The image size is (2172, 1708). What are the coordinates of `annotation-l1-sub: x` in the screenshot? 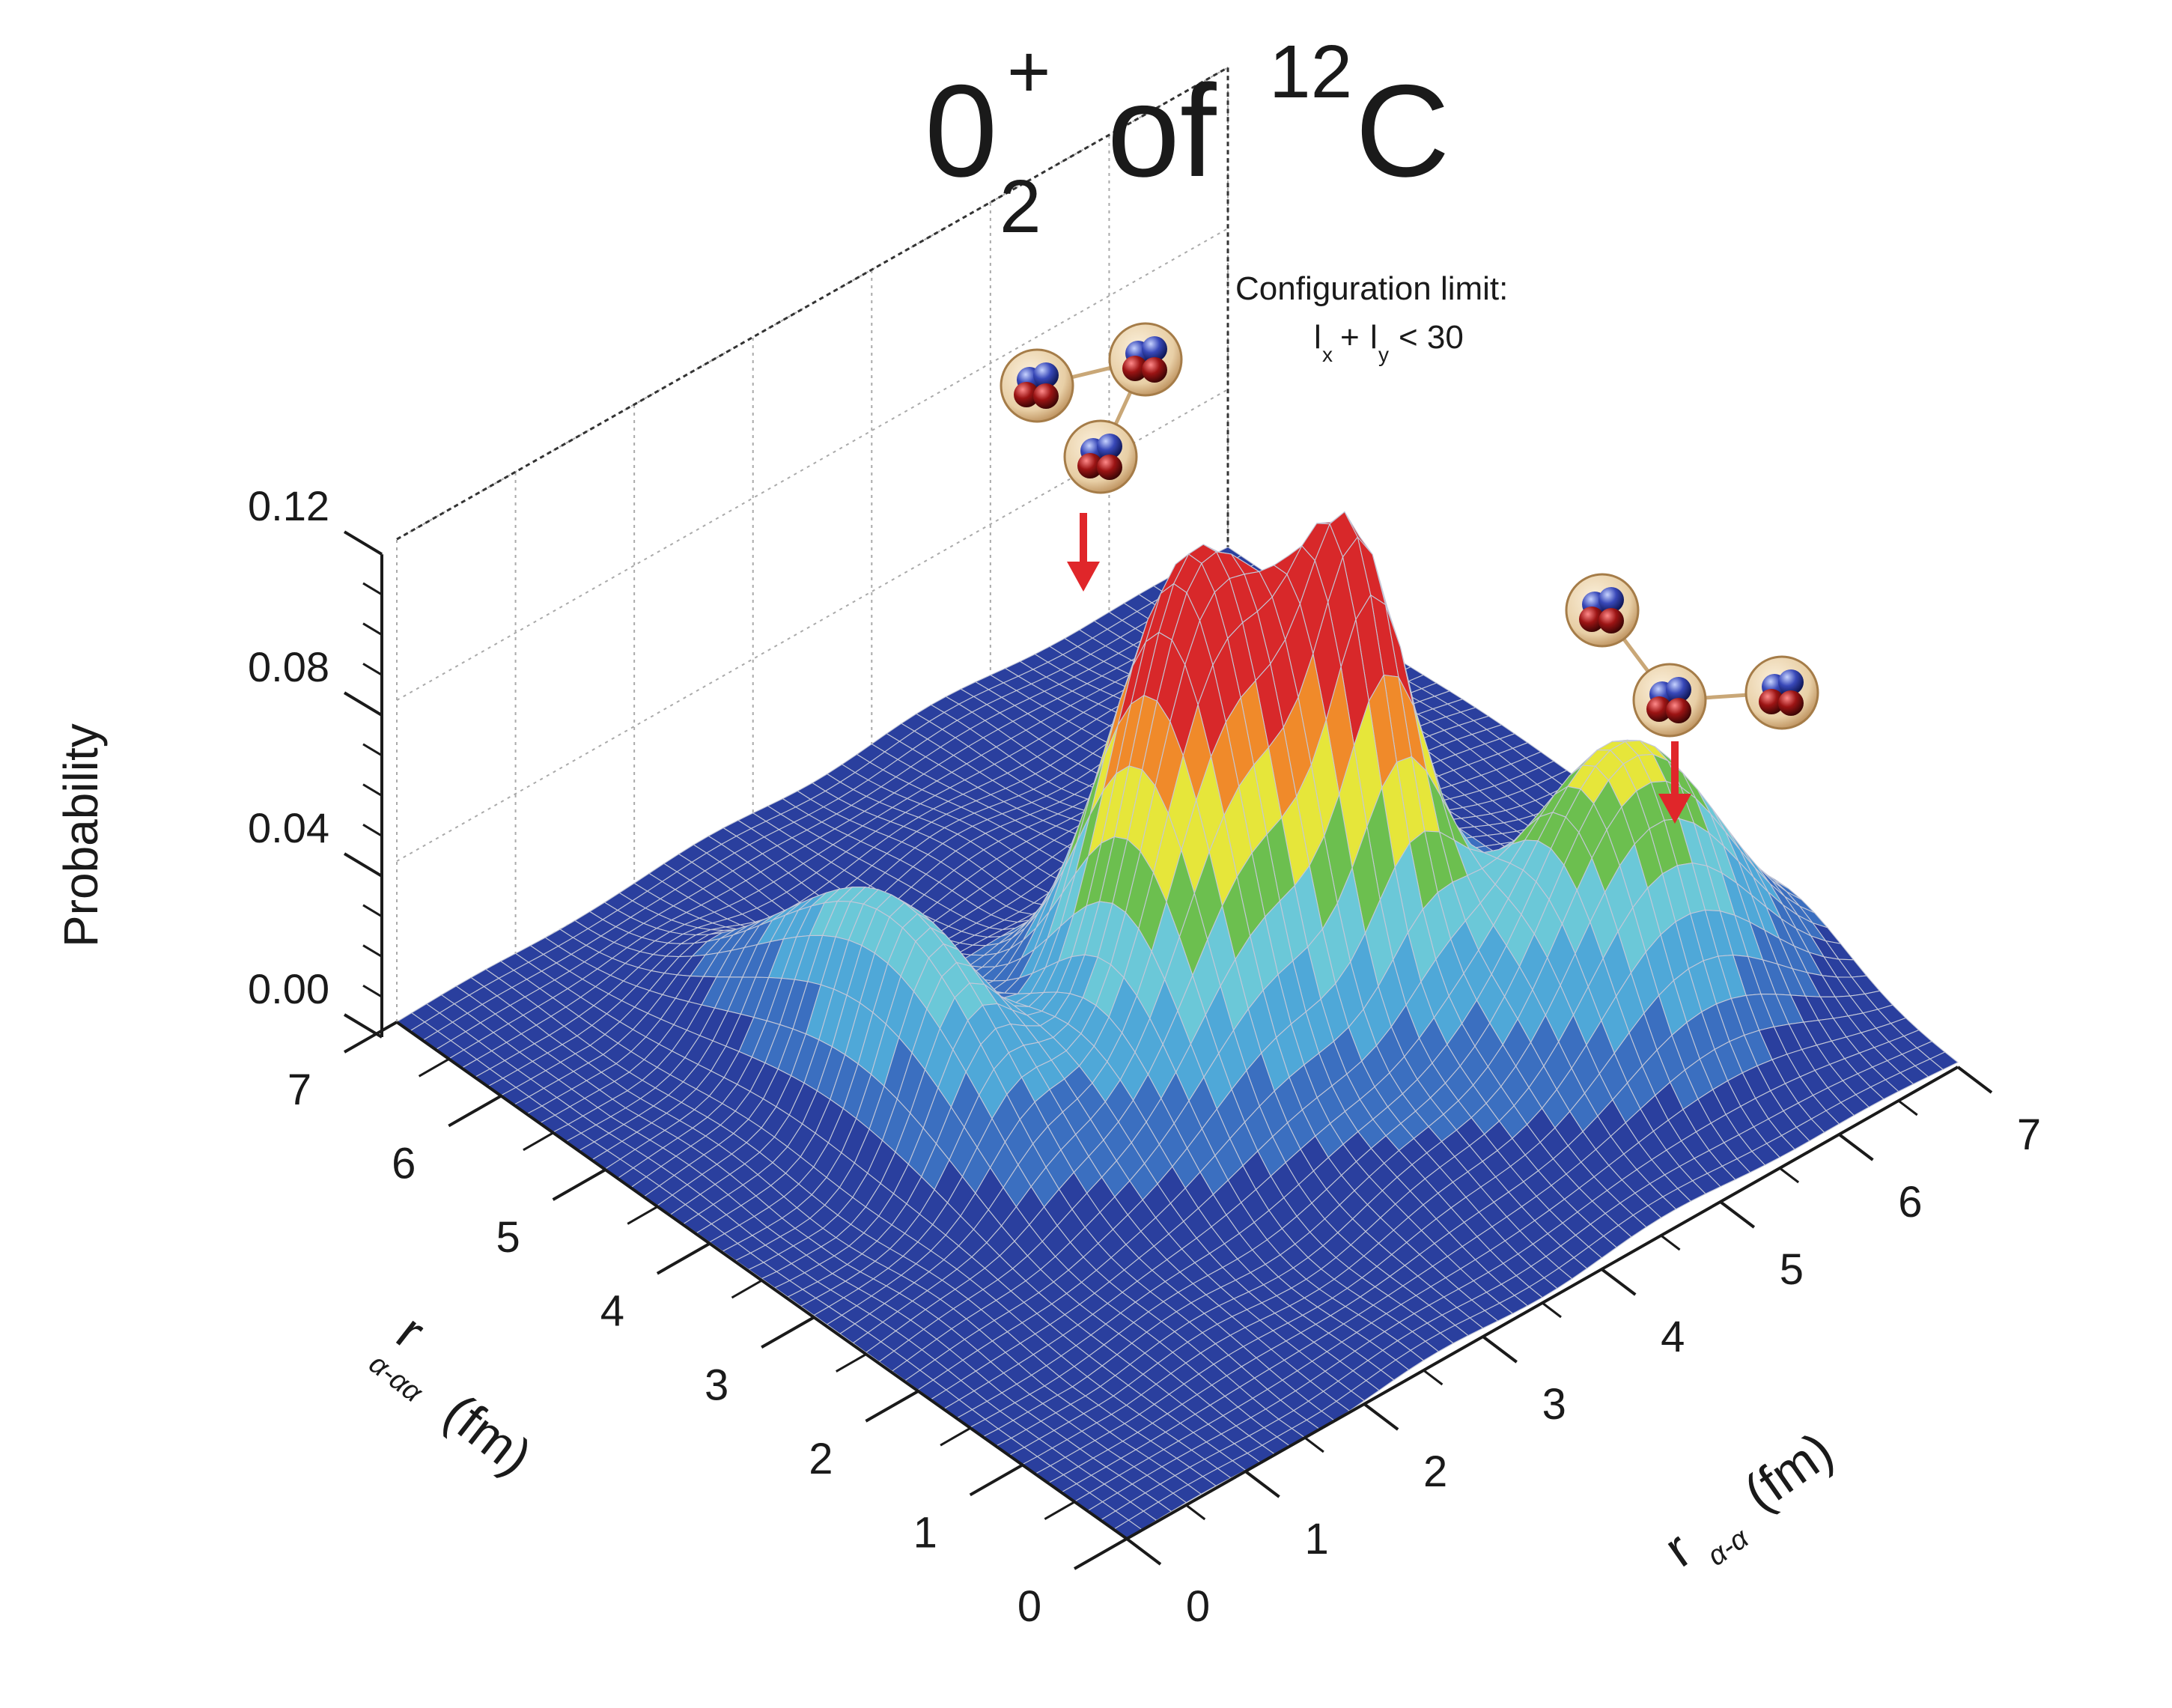 It's located at (1328, 354).